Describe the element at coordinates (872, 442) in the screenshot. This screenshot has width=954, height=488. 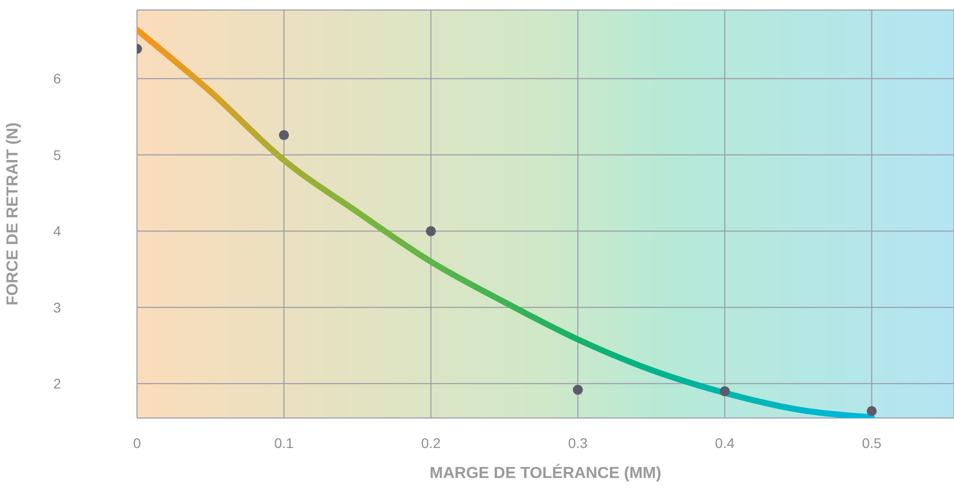
I see `x-tick-label: 0.5` at that location.